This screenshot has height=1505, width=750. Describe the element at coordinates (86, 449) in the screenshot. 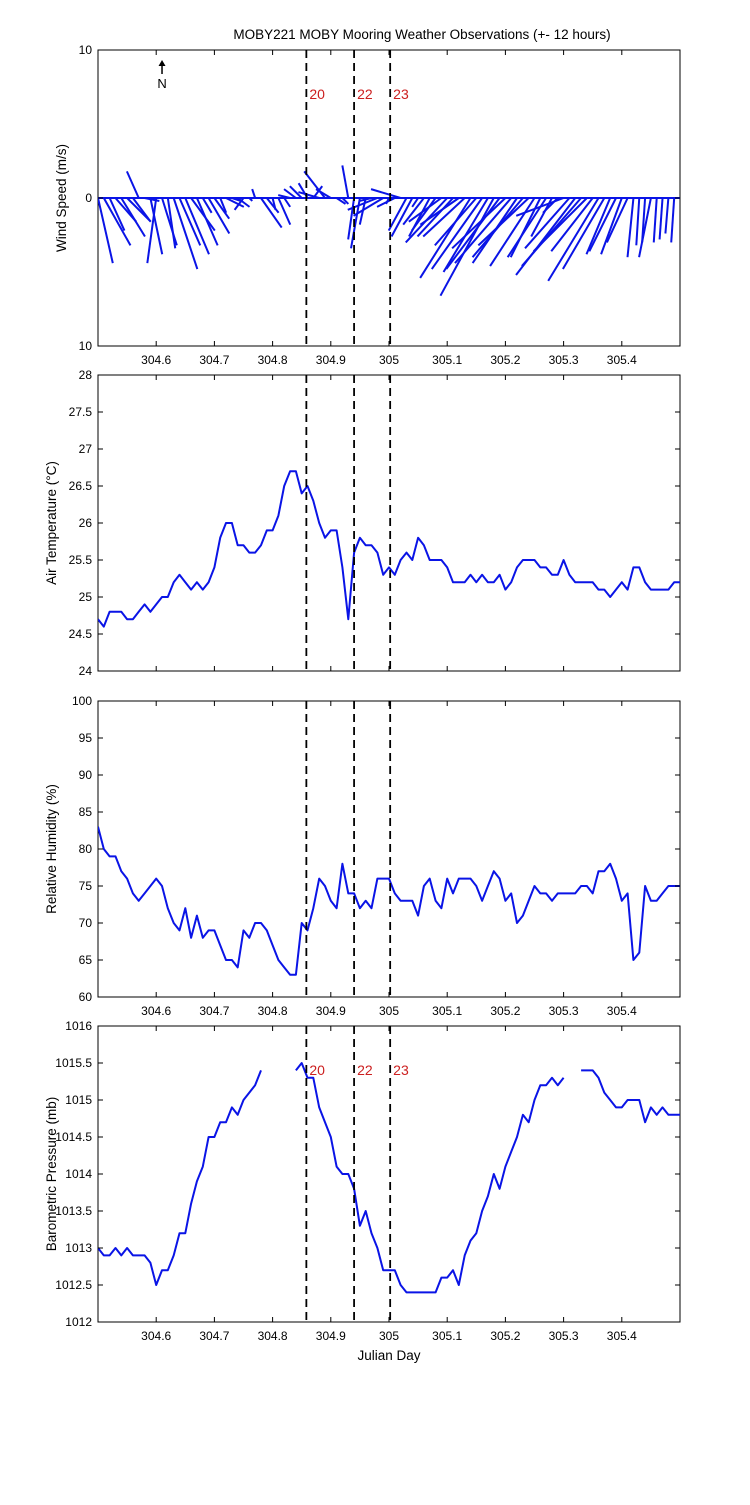

I see `y-tick-label: 27` at that location.